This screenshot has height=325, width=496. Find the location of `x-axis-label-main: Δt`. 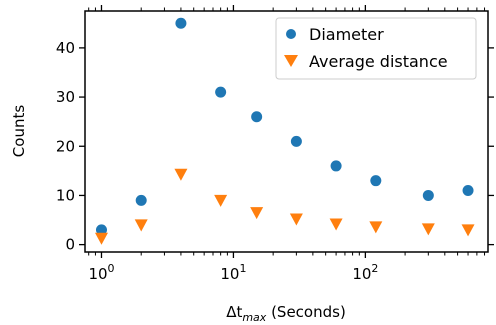

x-axis-label-main: Δt is located at coordinates (234, 312).